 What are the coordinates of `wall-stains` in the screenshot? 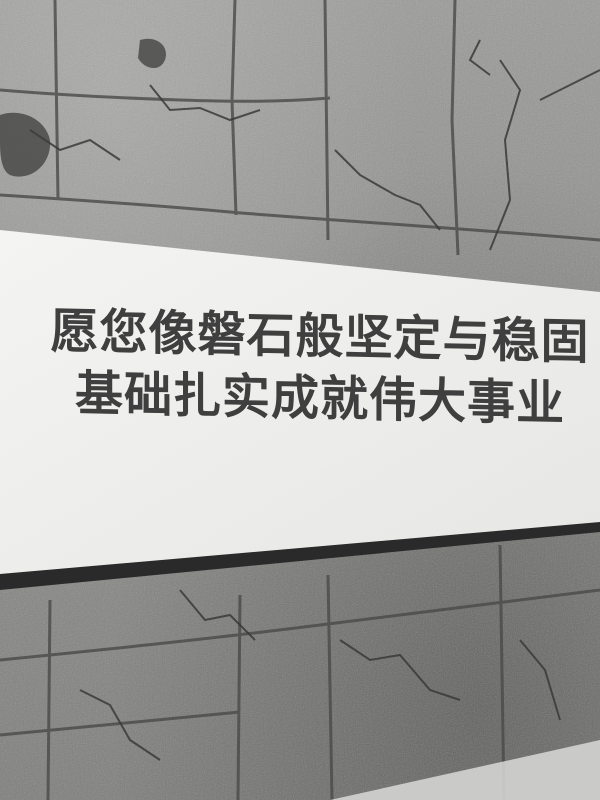 It's located at (83, 107).